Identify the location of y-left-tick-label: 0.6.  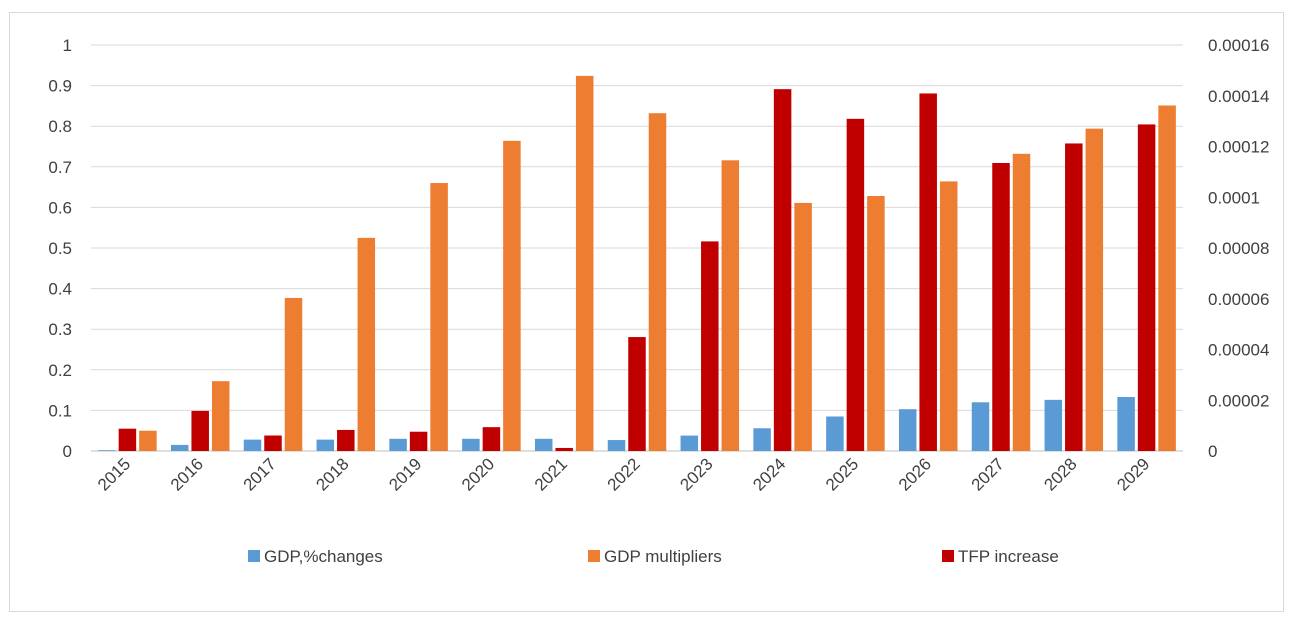
(60, 207).